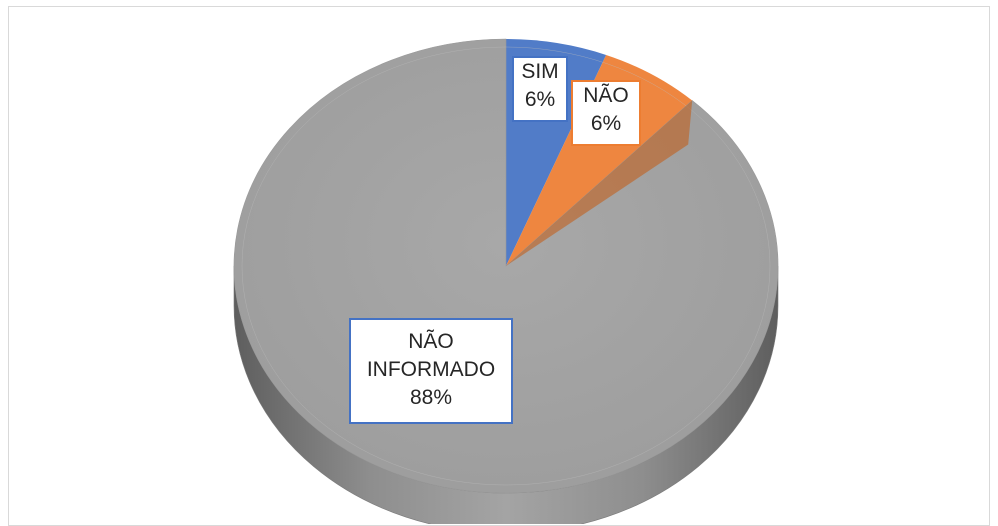 Image resolution: width=998 pixels, height=526 pixels. I want to click on data-label-nao-informado: NÃO INFORMADO 88%, so click(431, 371).